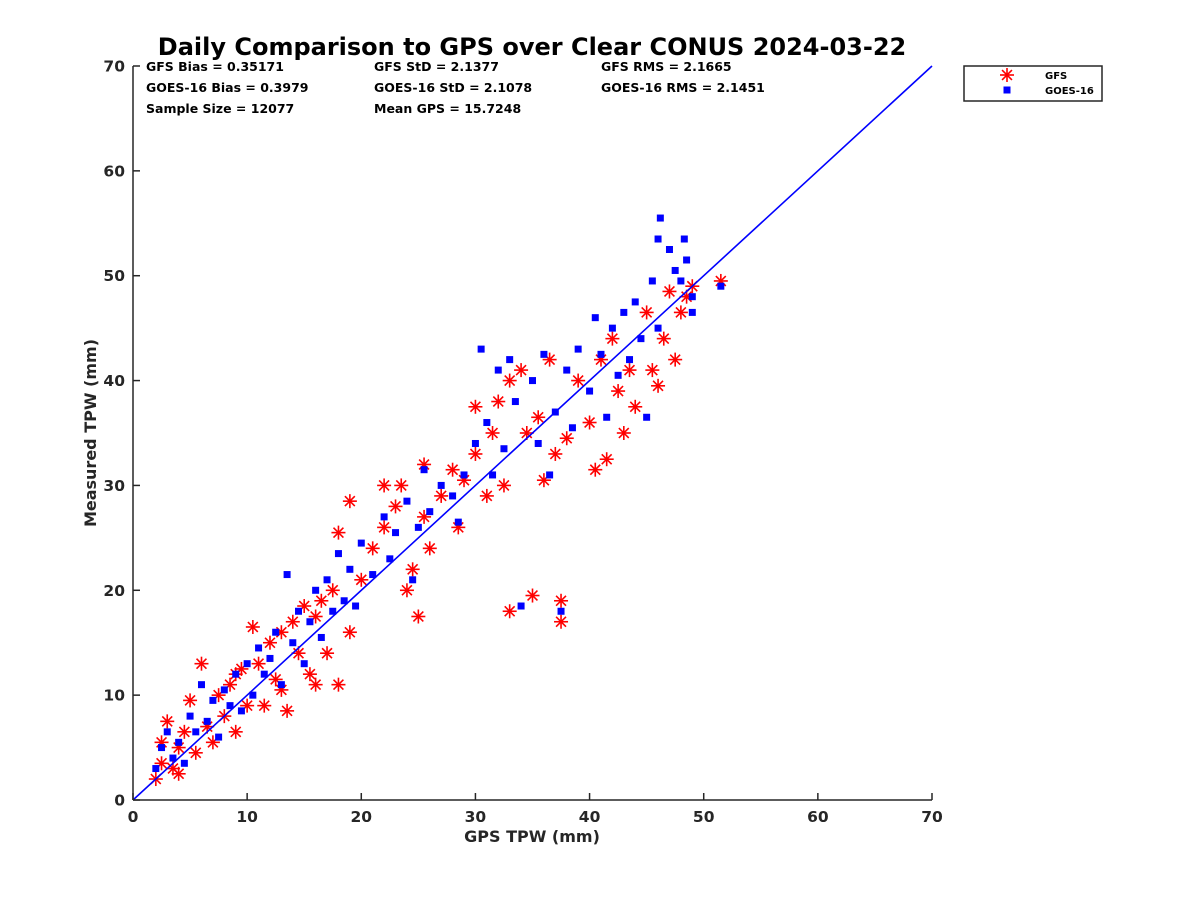 Image resolution: width=1200 pixels, height=900 pixels. What do you see at coordinates (532, 836) in the screenshot?
I see `x-axis-label: GPS TPW (mm)` at bounding box center [532, 836].